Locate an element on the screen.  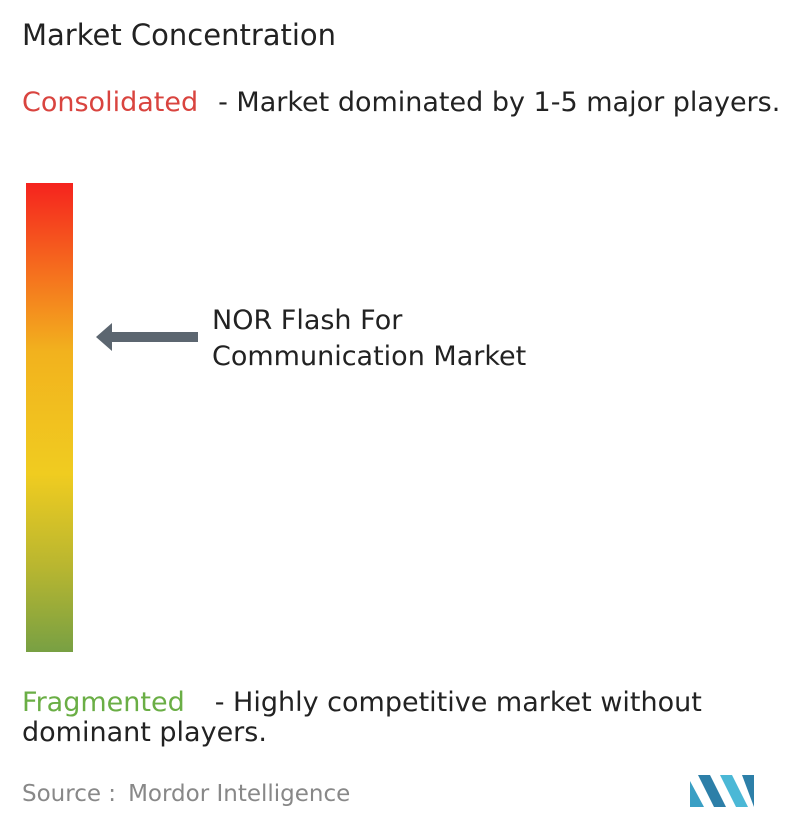
consolidated-description: - Market dominated by 1-5 major players. is located at coordinates (499, 102).